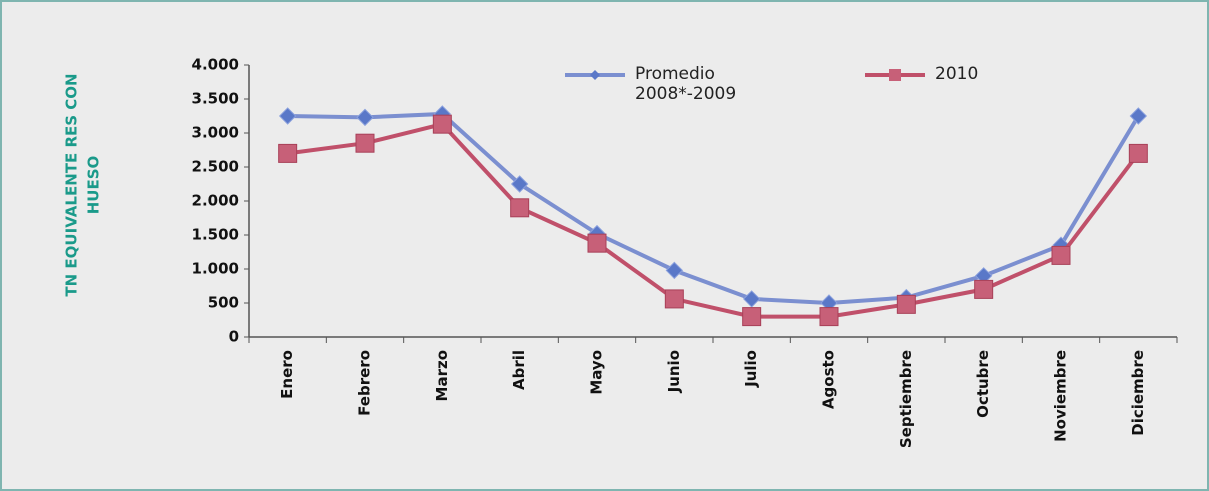  What do you see at coordinates (519, 370) in the screenshot?
I see `x-tick-label: Abril` at bounding box center [519, 370].